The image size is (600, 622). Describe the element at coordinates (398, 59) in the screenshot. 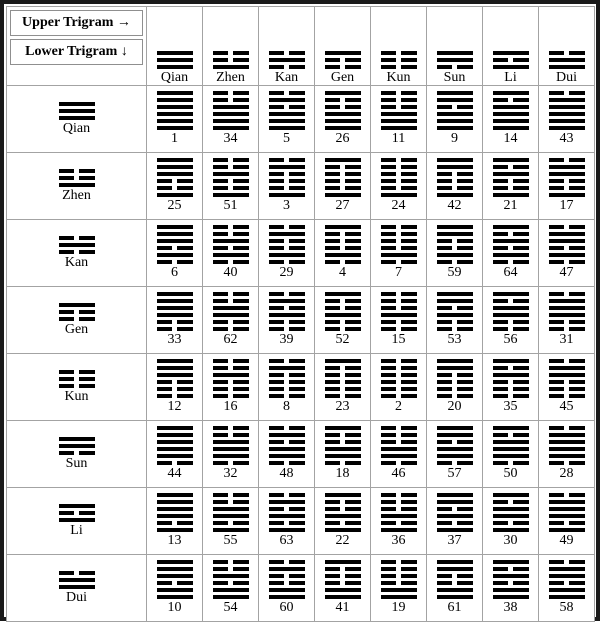

I see `trigram-icon-kun` at that location.